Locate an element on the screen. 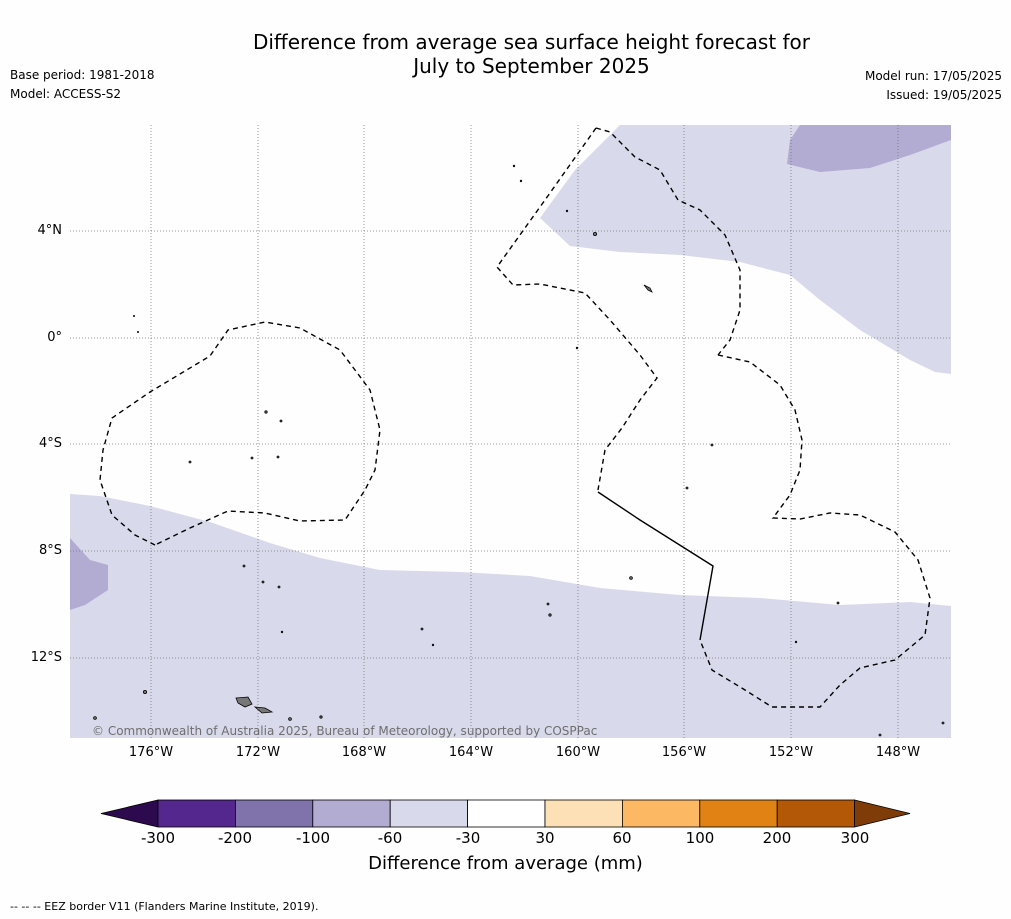 The width and height of the screenshot is (1011, 919). title-line-2: July to September 2025 is located at coordinates (531, 66).